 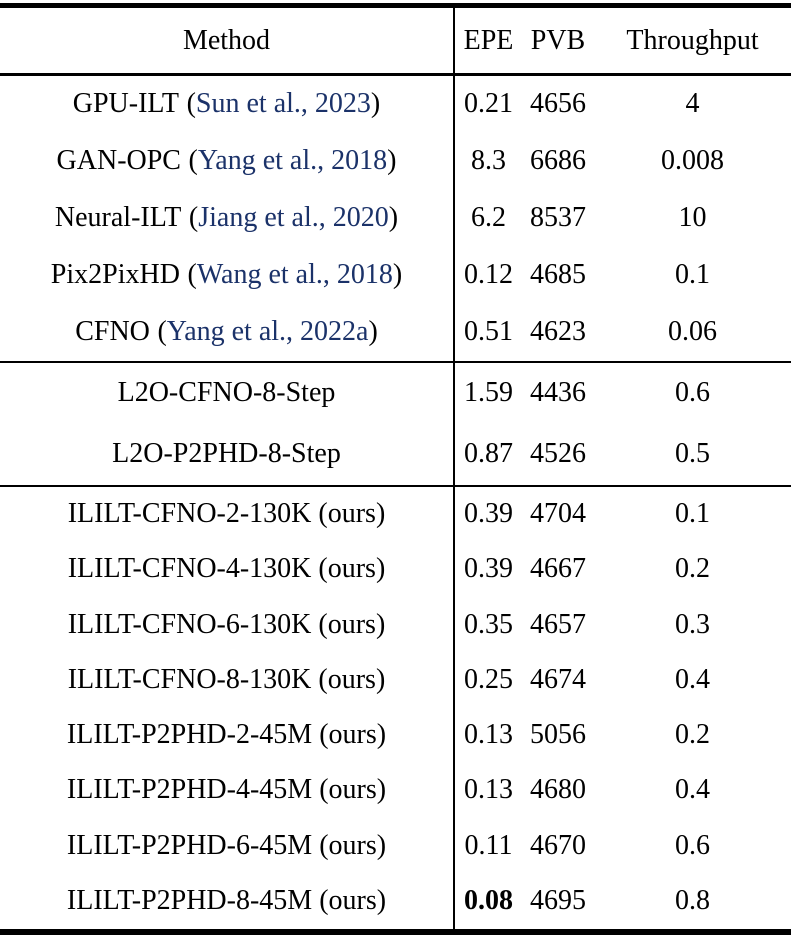 I want to click on pvb-value: 8537, so click(x=558, y=217).